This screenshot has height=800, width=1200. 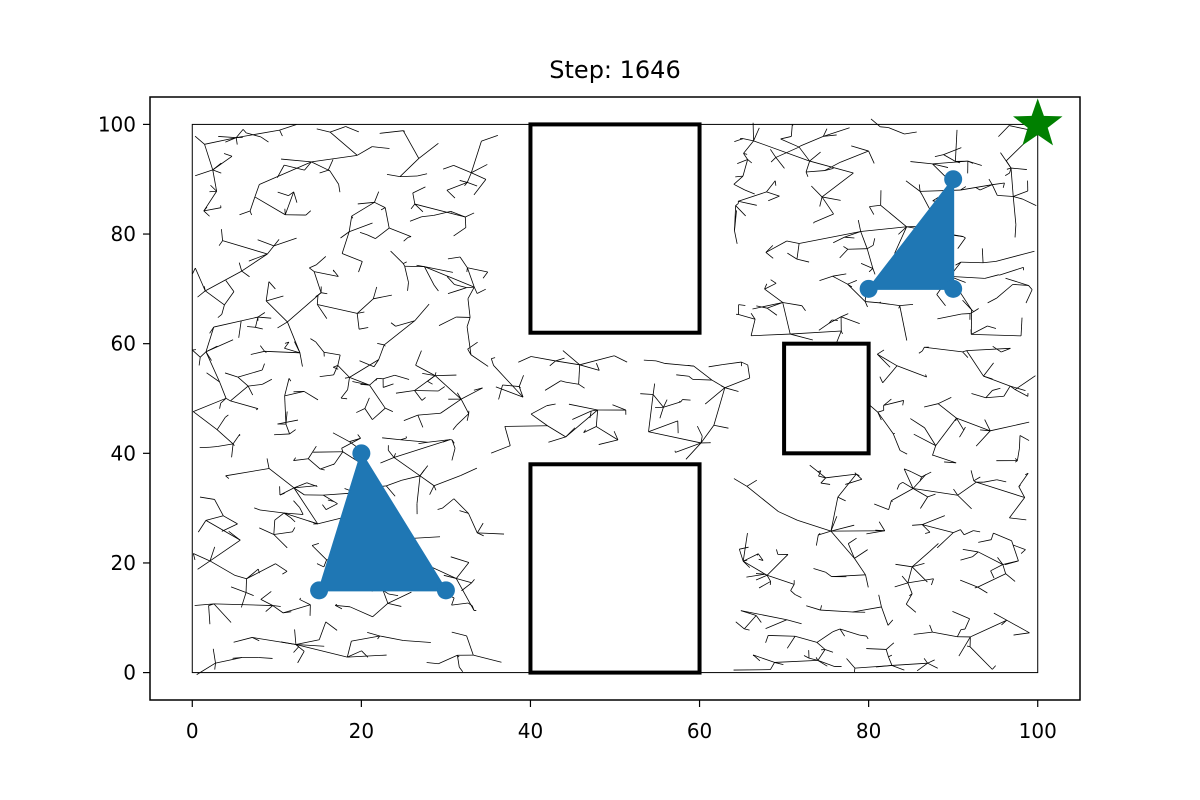 I want to click on vertex-marker, so click(x=953, y=179).